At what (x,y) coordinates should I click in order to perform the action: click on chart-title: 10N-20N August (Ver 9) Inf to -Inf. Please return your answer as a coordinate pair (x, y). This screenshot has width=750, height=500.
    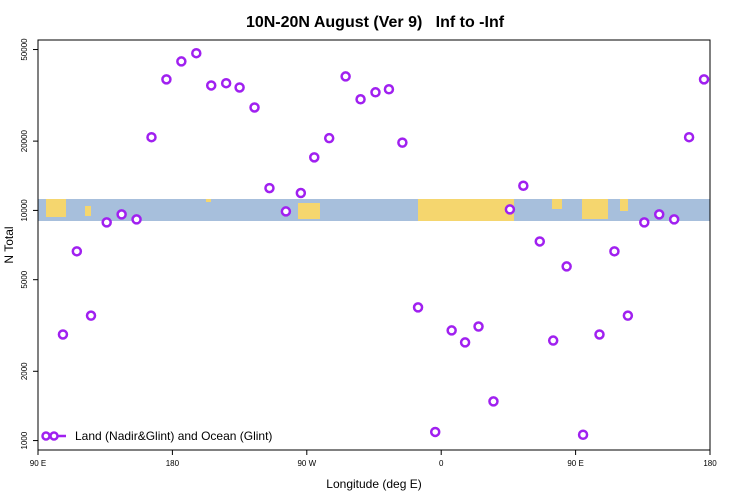
    Looking at the image, I should click on (375, 22).